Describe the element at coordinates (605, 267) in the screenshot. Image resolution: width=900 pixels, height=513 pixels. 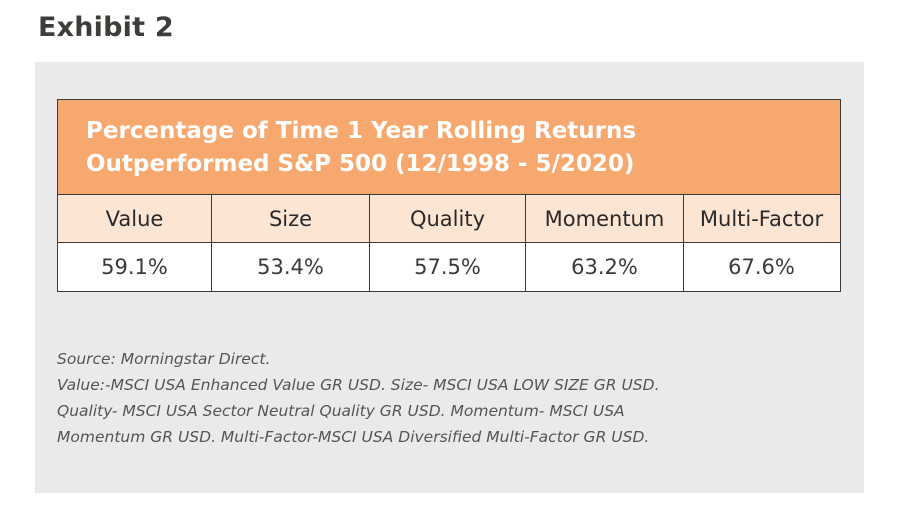
I see `cell-momentum: 63.2%` at that location.